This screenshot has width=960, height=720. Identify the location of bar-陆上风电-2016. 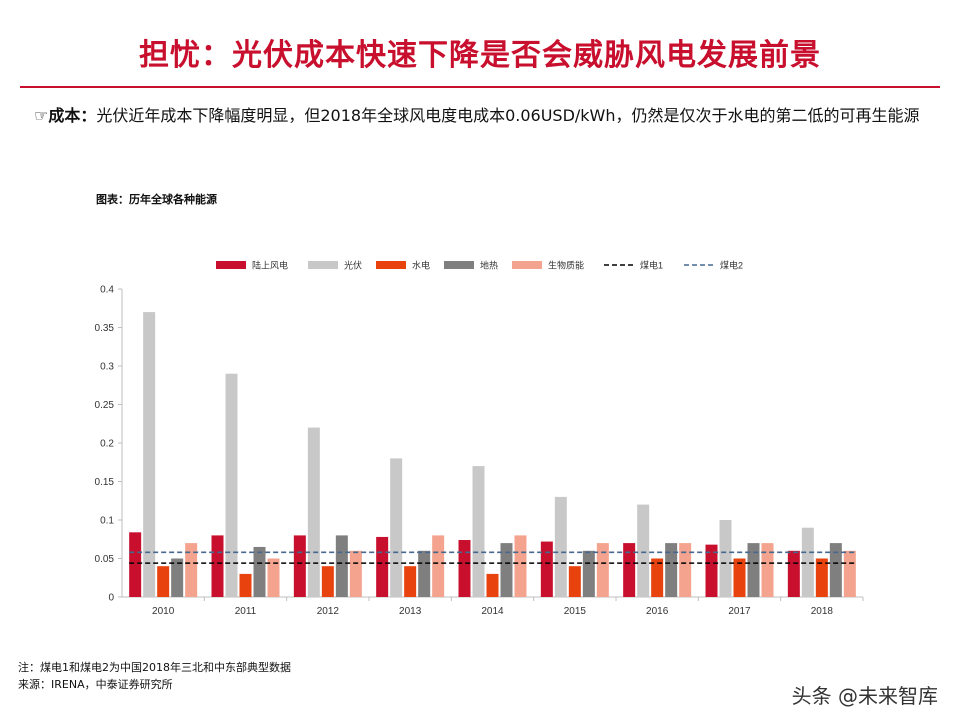
(629, 570).